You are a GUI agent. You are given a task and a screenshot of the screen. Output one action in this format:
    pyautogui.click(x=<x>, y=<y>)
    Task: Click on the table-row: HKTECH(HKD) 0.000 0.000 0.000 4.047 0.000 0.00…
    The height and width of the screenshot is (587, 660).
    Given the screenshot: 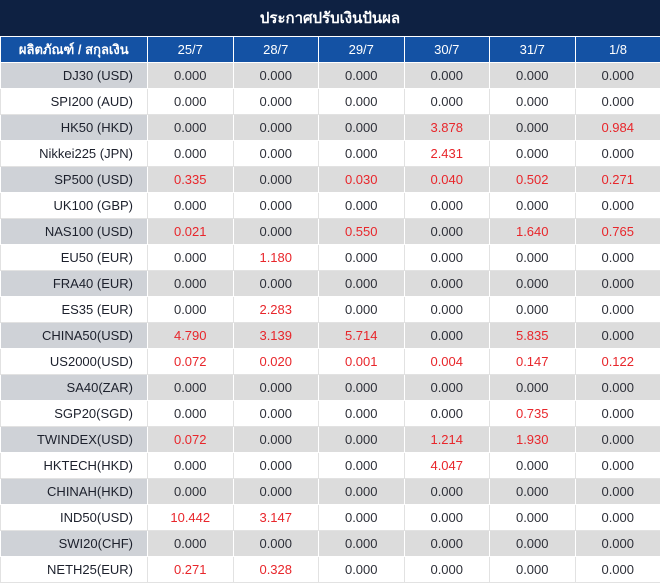 What is the action you would take?
    pyautogui.click(x=330, y=465)
    